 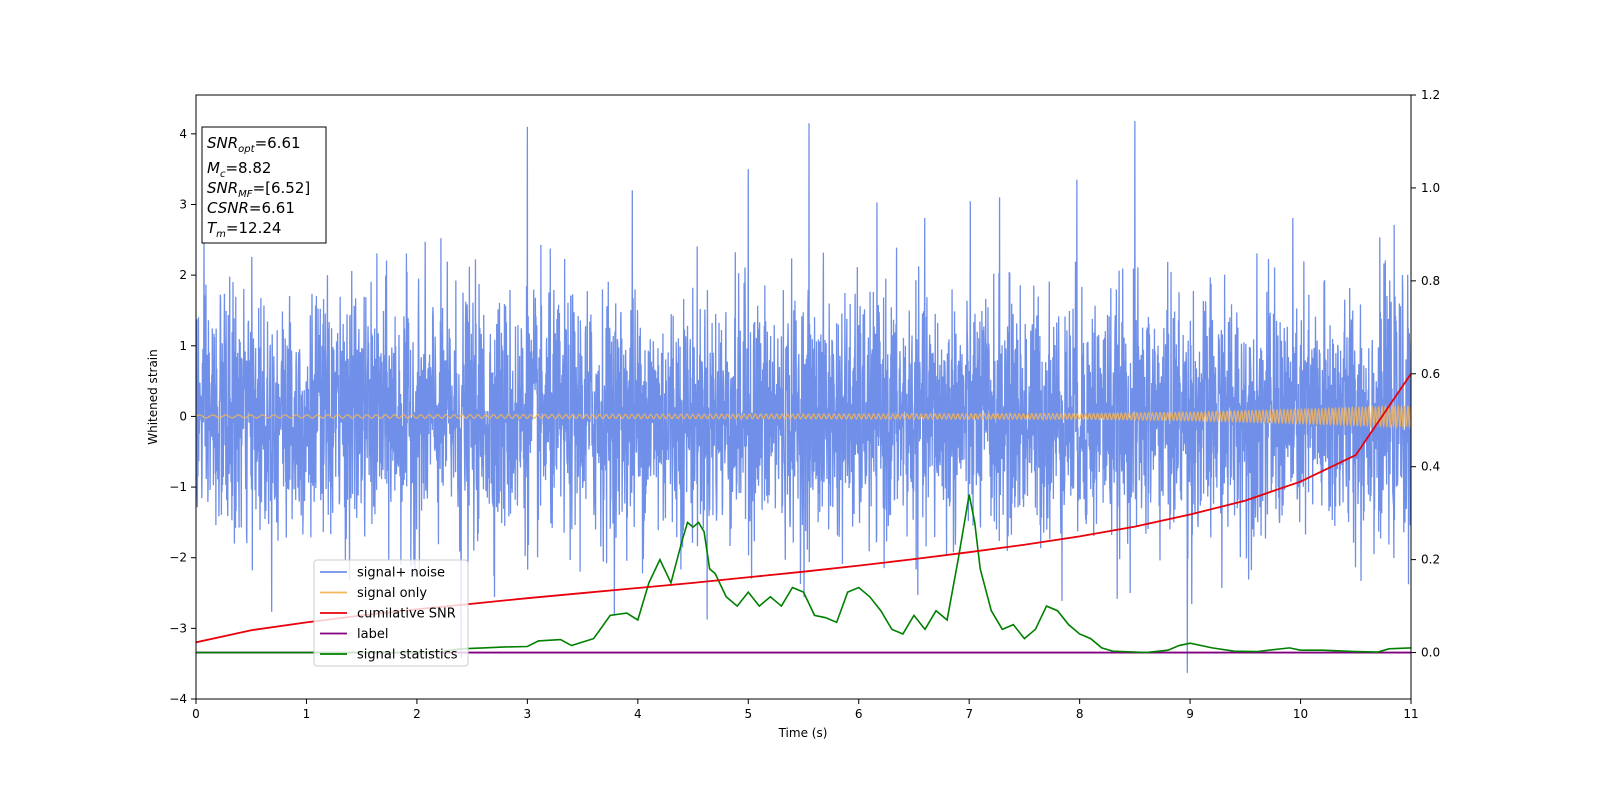 I want to click on y-tick-label: 0, so click(x=183, y=416).